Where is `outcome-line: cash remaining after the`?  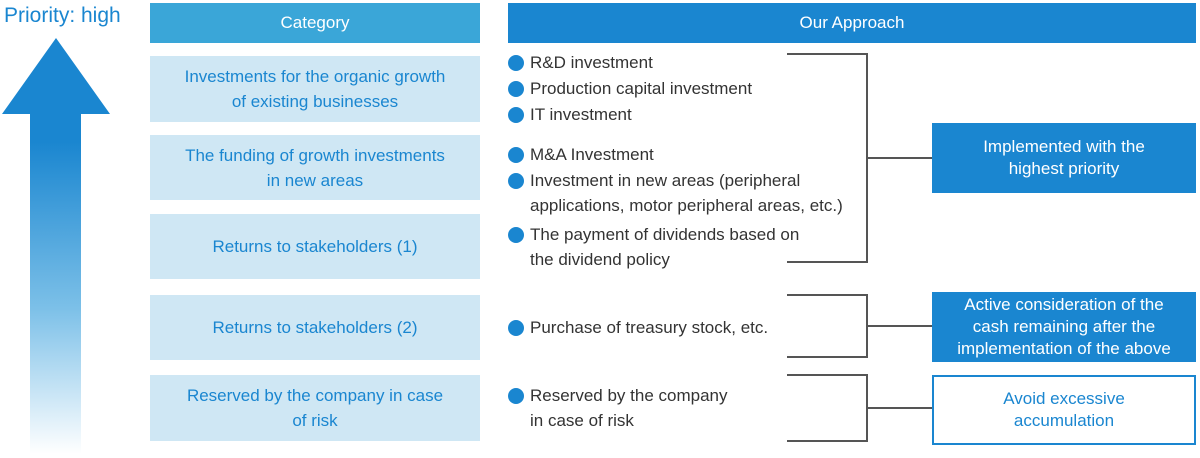
outcome-line: cash remaining after the is located at coordinates (1064, 326).